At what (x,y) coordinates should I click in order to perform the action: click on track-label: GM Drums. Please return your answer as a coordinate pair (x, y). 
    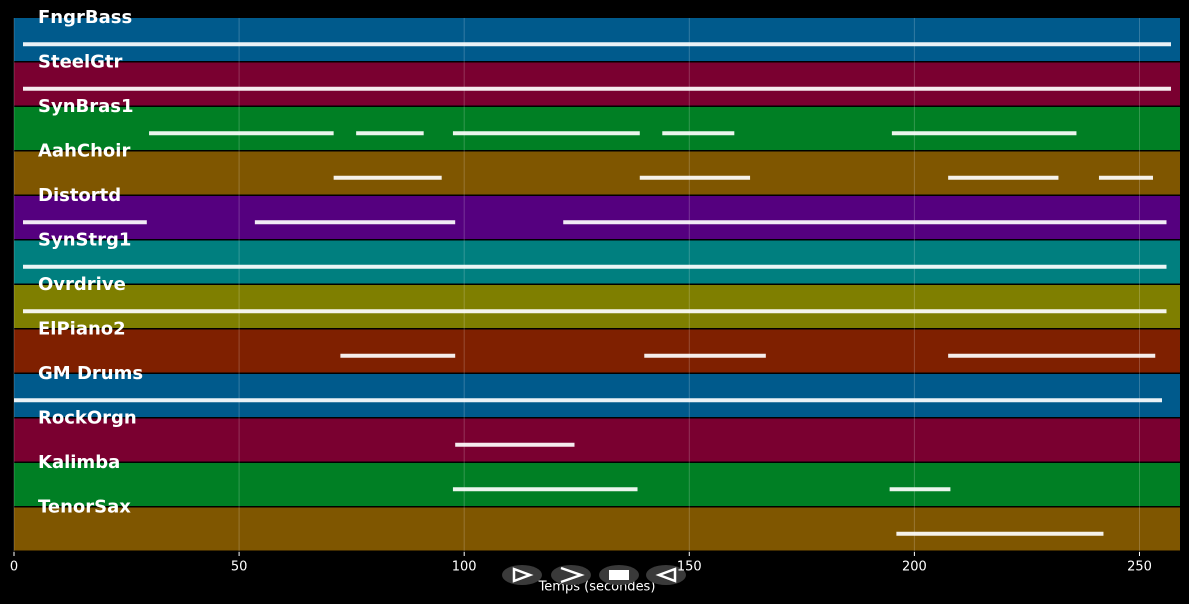
    Looking at the image, I should click on (90, 373).